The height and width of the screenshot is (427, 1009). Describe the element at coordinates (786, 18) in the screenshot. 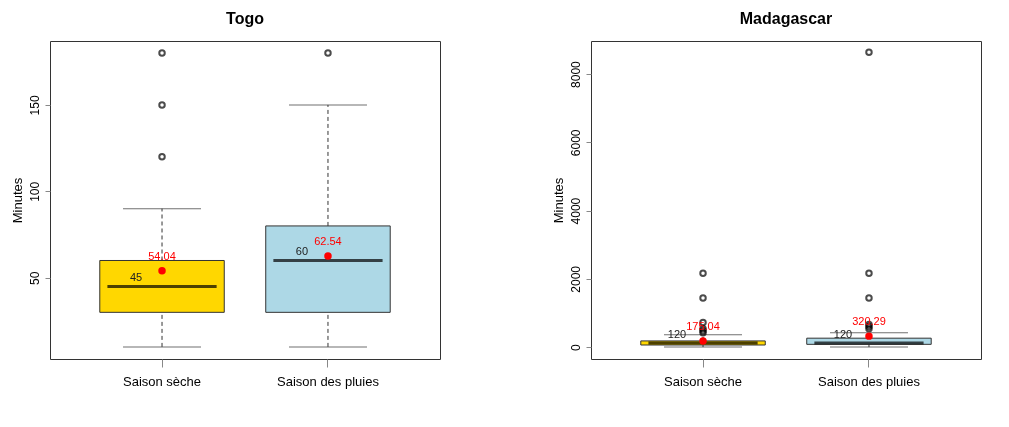

I see `chart-title: Madagascar` at that location.